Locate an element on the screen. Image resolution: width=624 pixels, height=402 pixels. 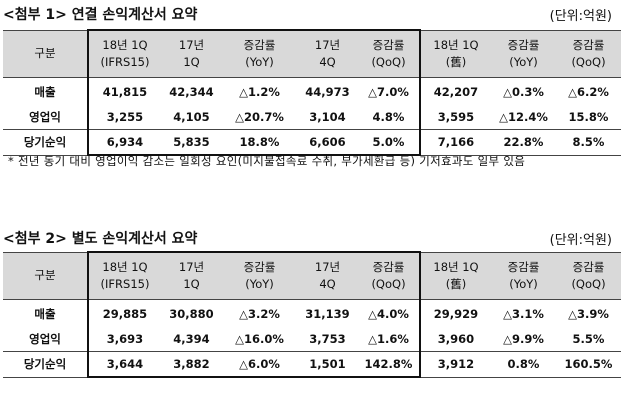
header-text: 4Q is located at coordinates (327, 284).